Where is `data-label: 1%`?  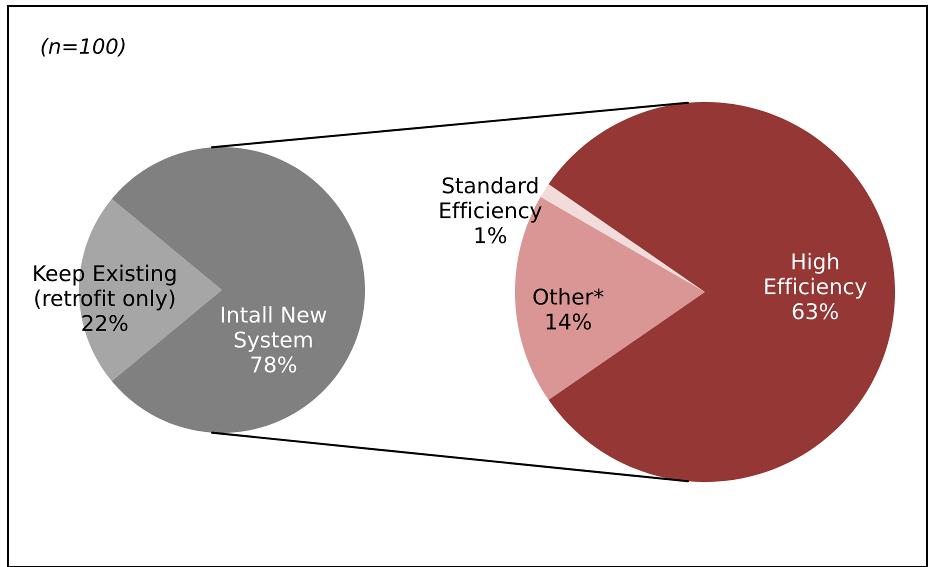
data-label: 1% is located at coordinates (491, 235).